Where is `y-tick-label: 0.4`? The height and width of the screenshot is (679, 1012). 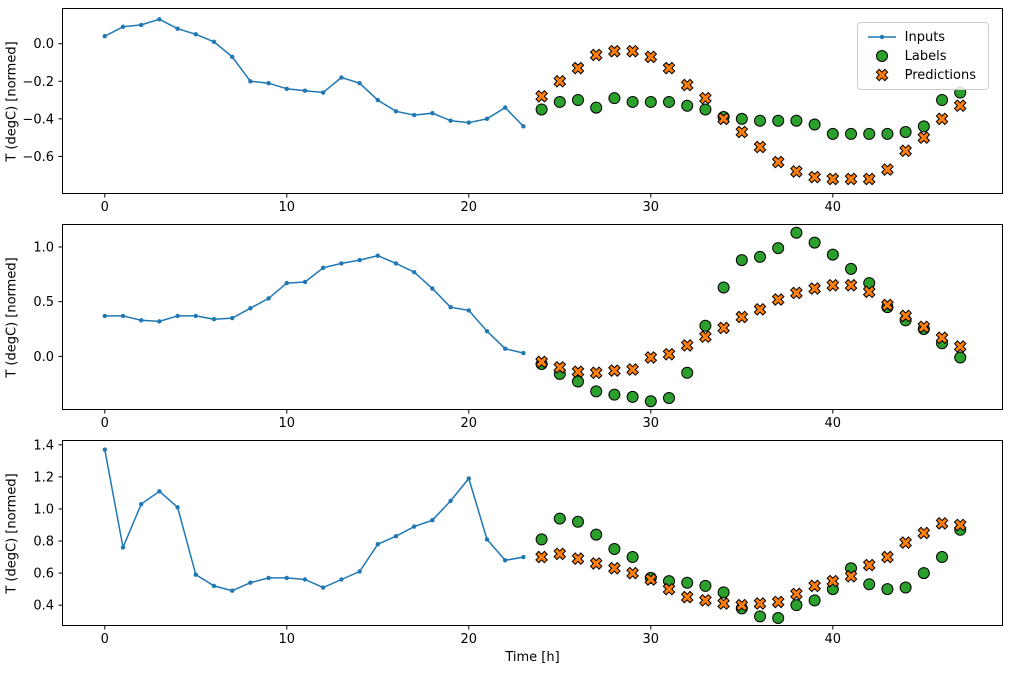
y-tick-label: 0.4 is located at coordinates (43, 606).